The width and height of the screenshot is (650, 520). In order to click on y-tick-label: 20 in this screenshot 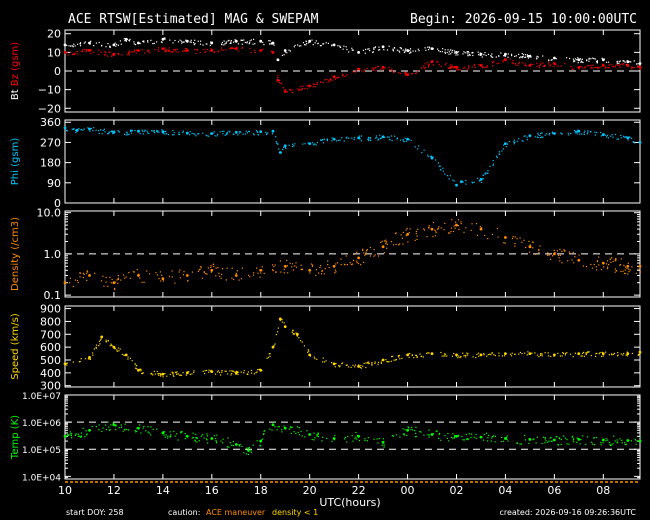, I will do `click(54, 34)`.